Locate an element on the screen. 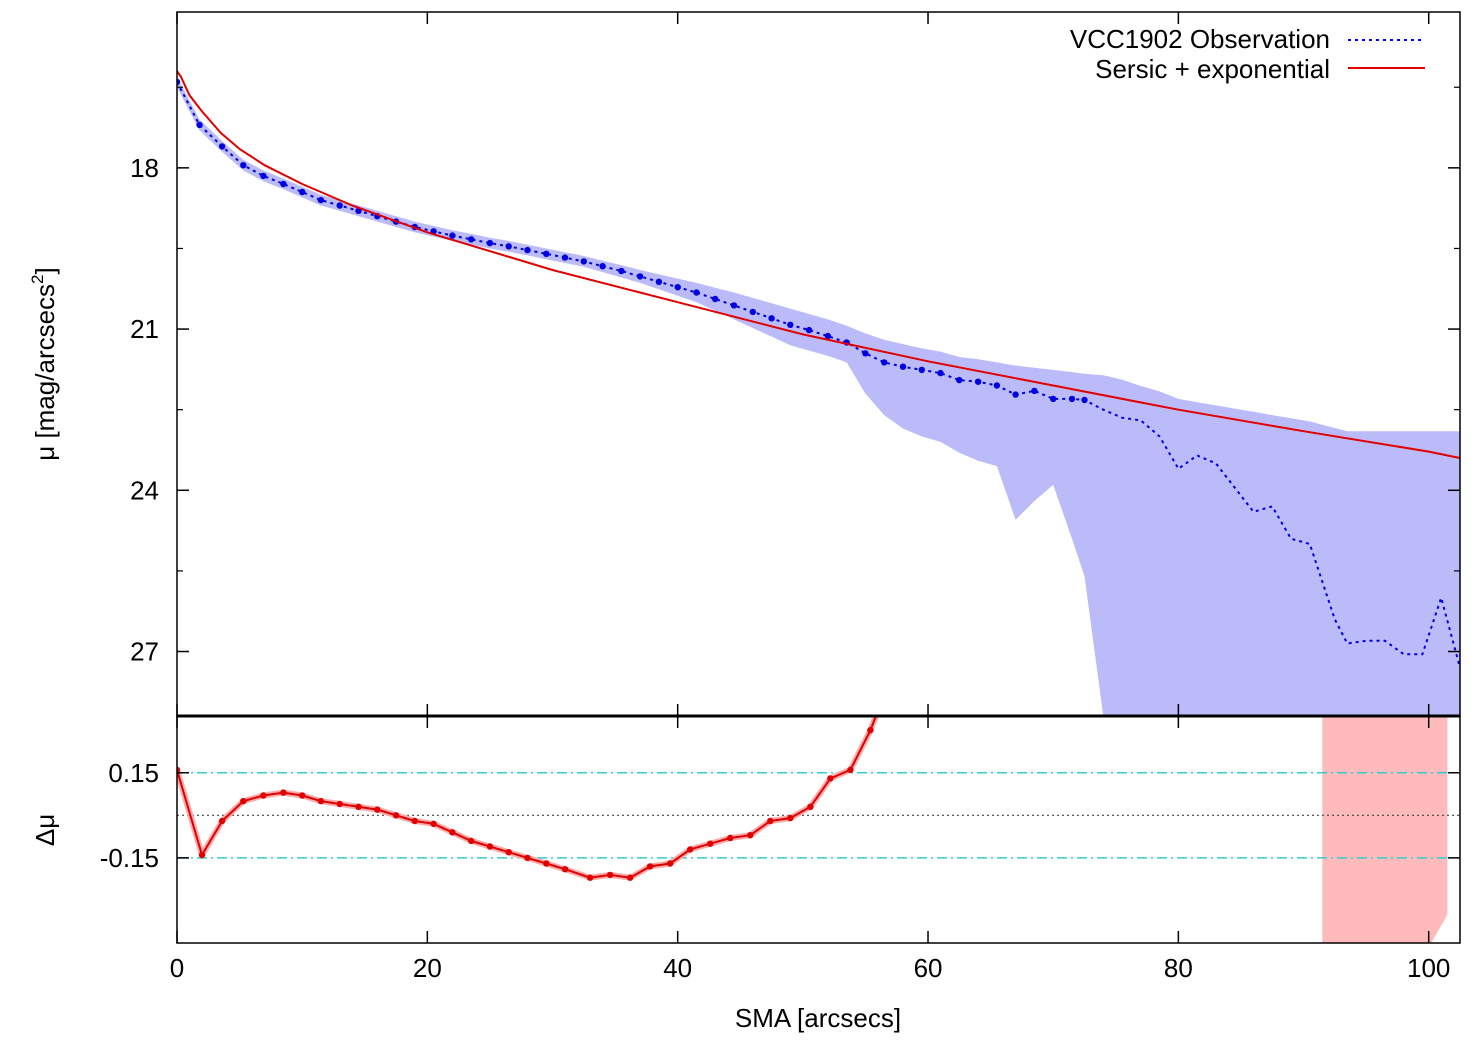 The width and height of the screenshot is (1482, 1044). y-tick-label: 27 is located at coordinates (144, 652).